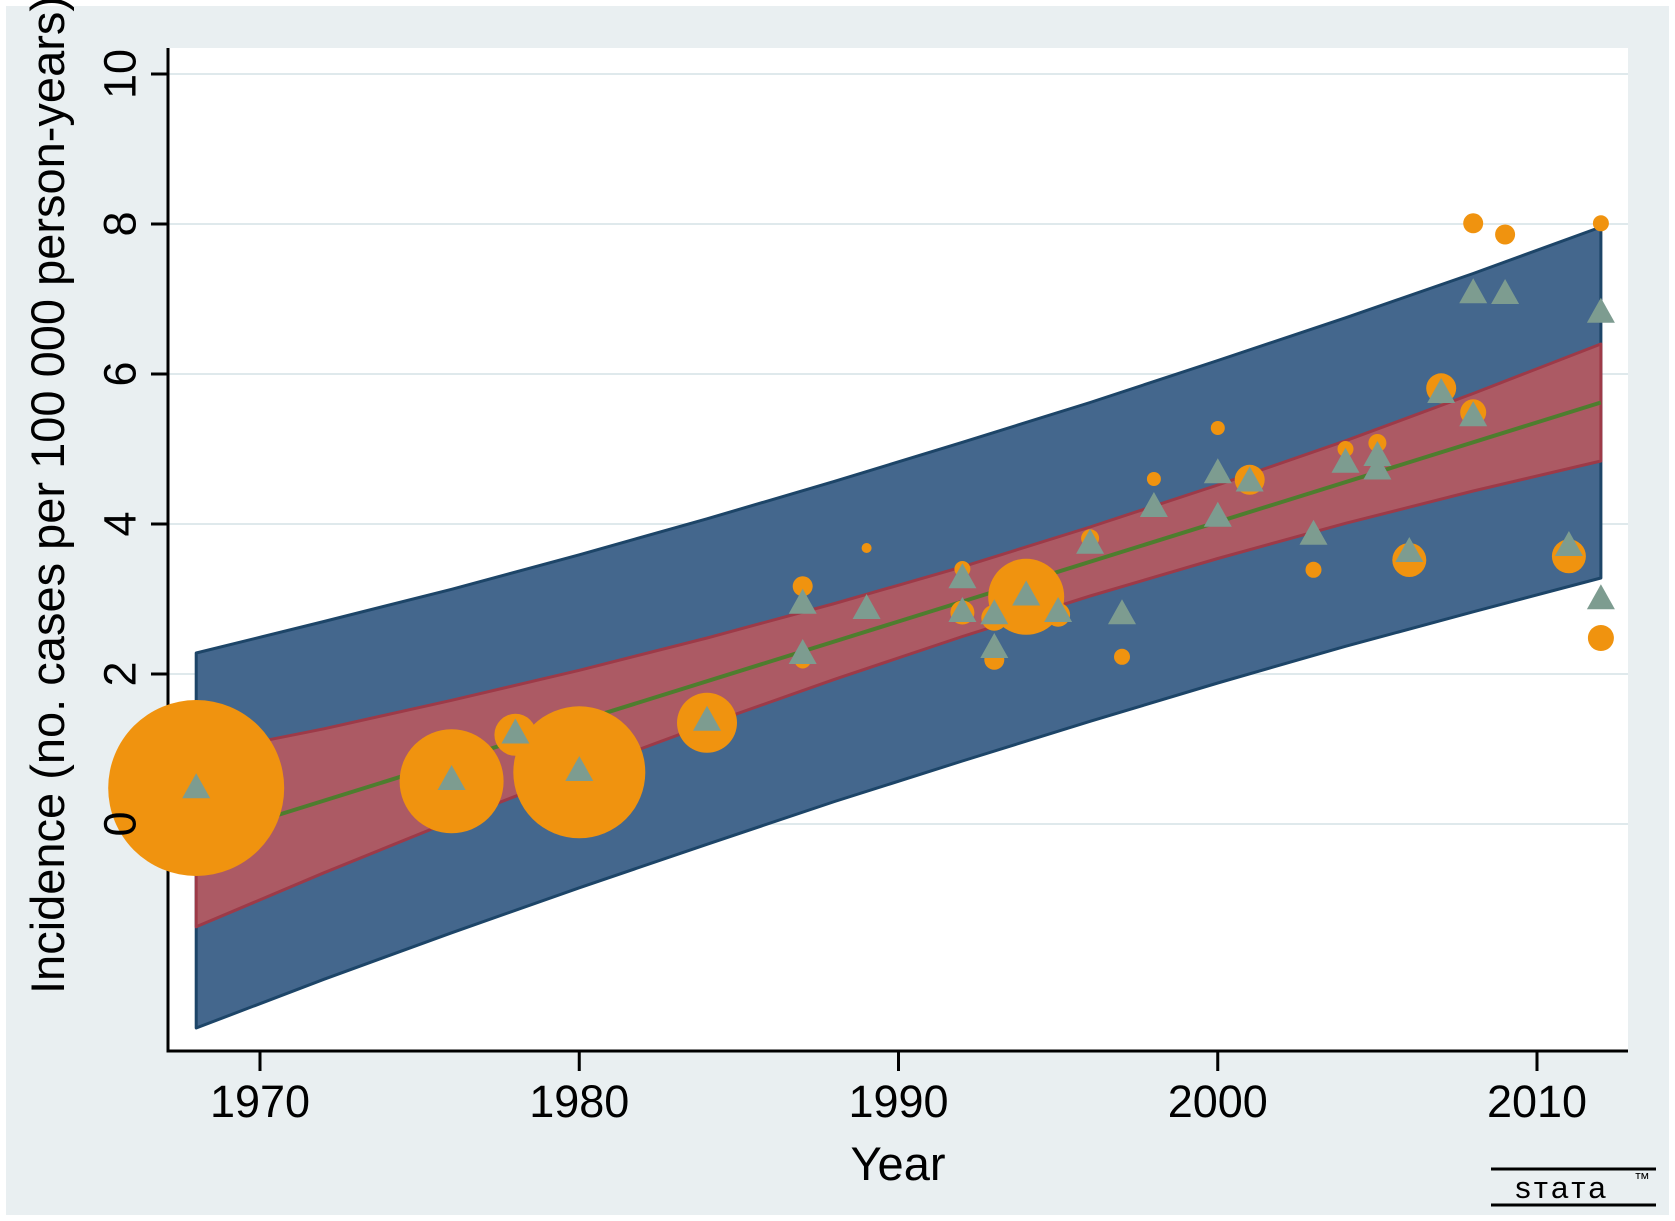 This screenshot has width=1675, height=1221. Describe the element at coordinates (898, 1163) in the screenshot. I see `x-axis-title: Year` at that location.